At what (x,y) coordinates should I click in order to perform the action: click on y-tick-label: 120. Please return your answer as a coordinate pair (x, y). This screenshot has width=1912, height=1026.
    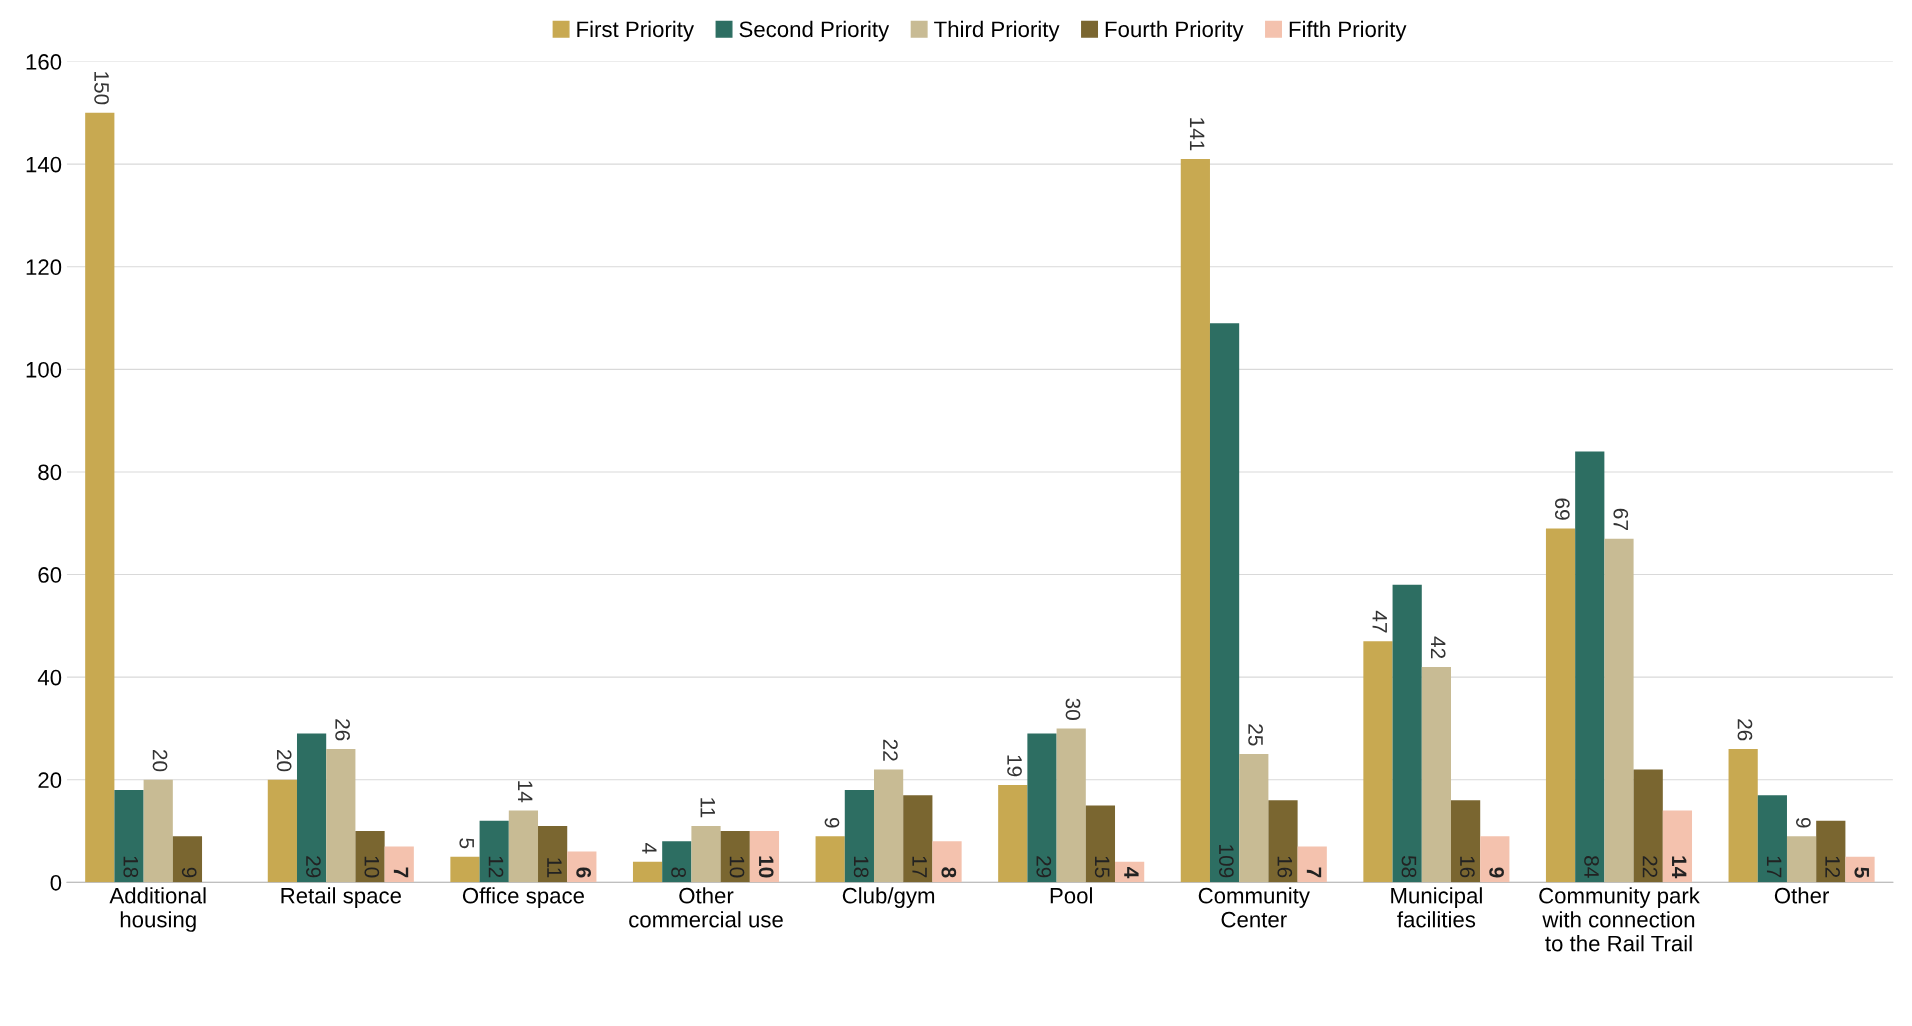
    Looking at the image, I should click on (44, 267).